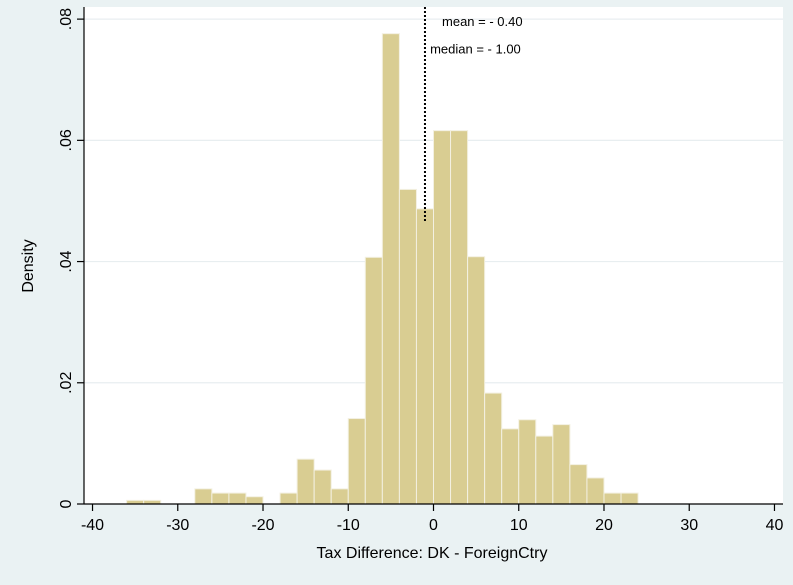  Describe the element at coordinates (689, 525) in the screenshot. I see `x-tick-label-7: 30` at that location.